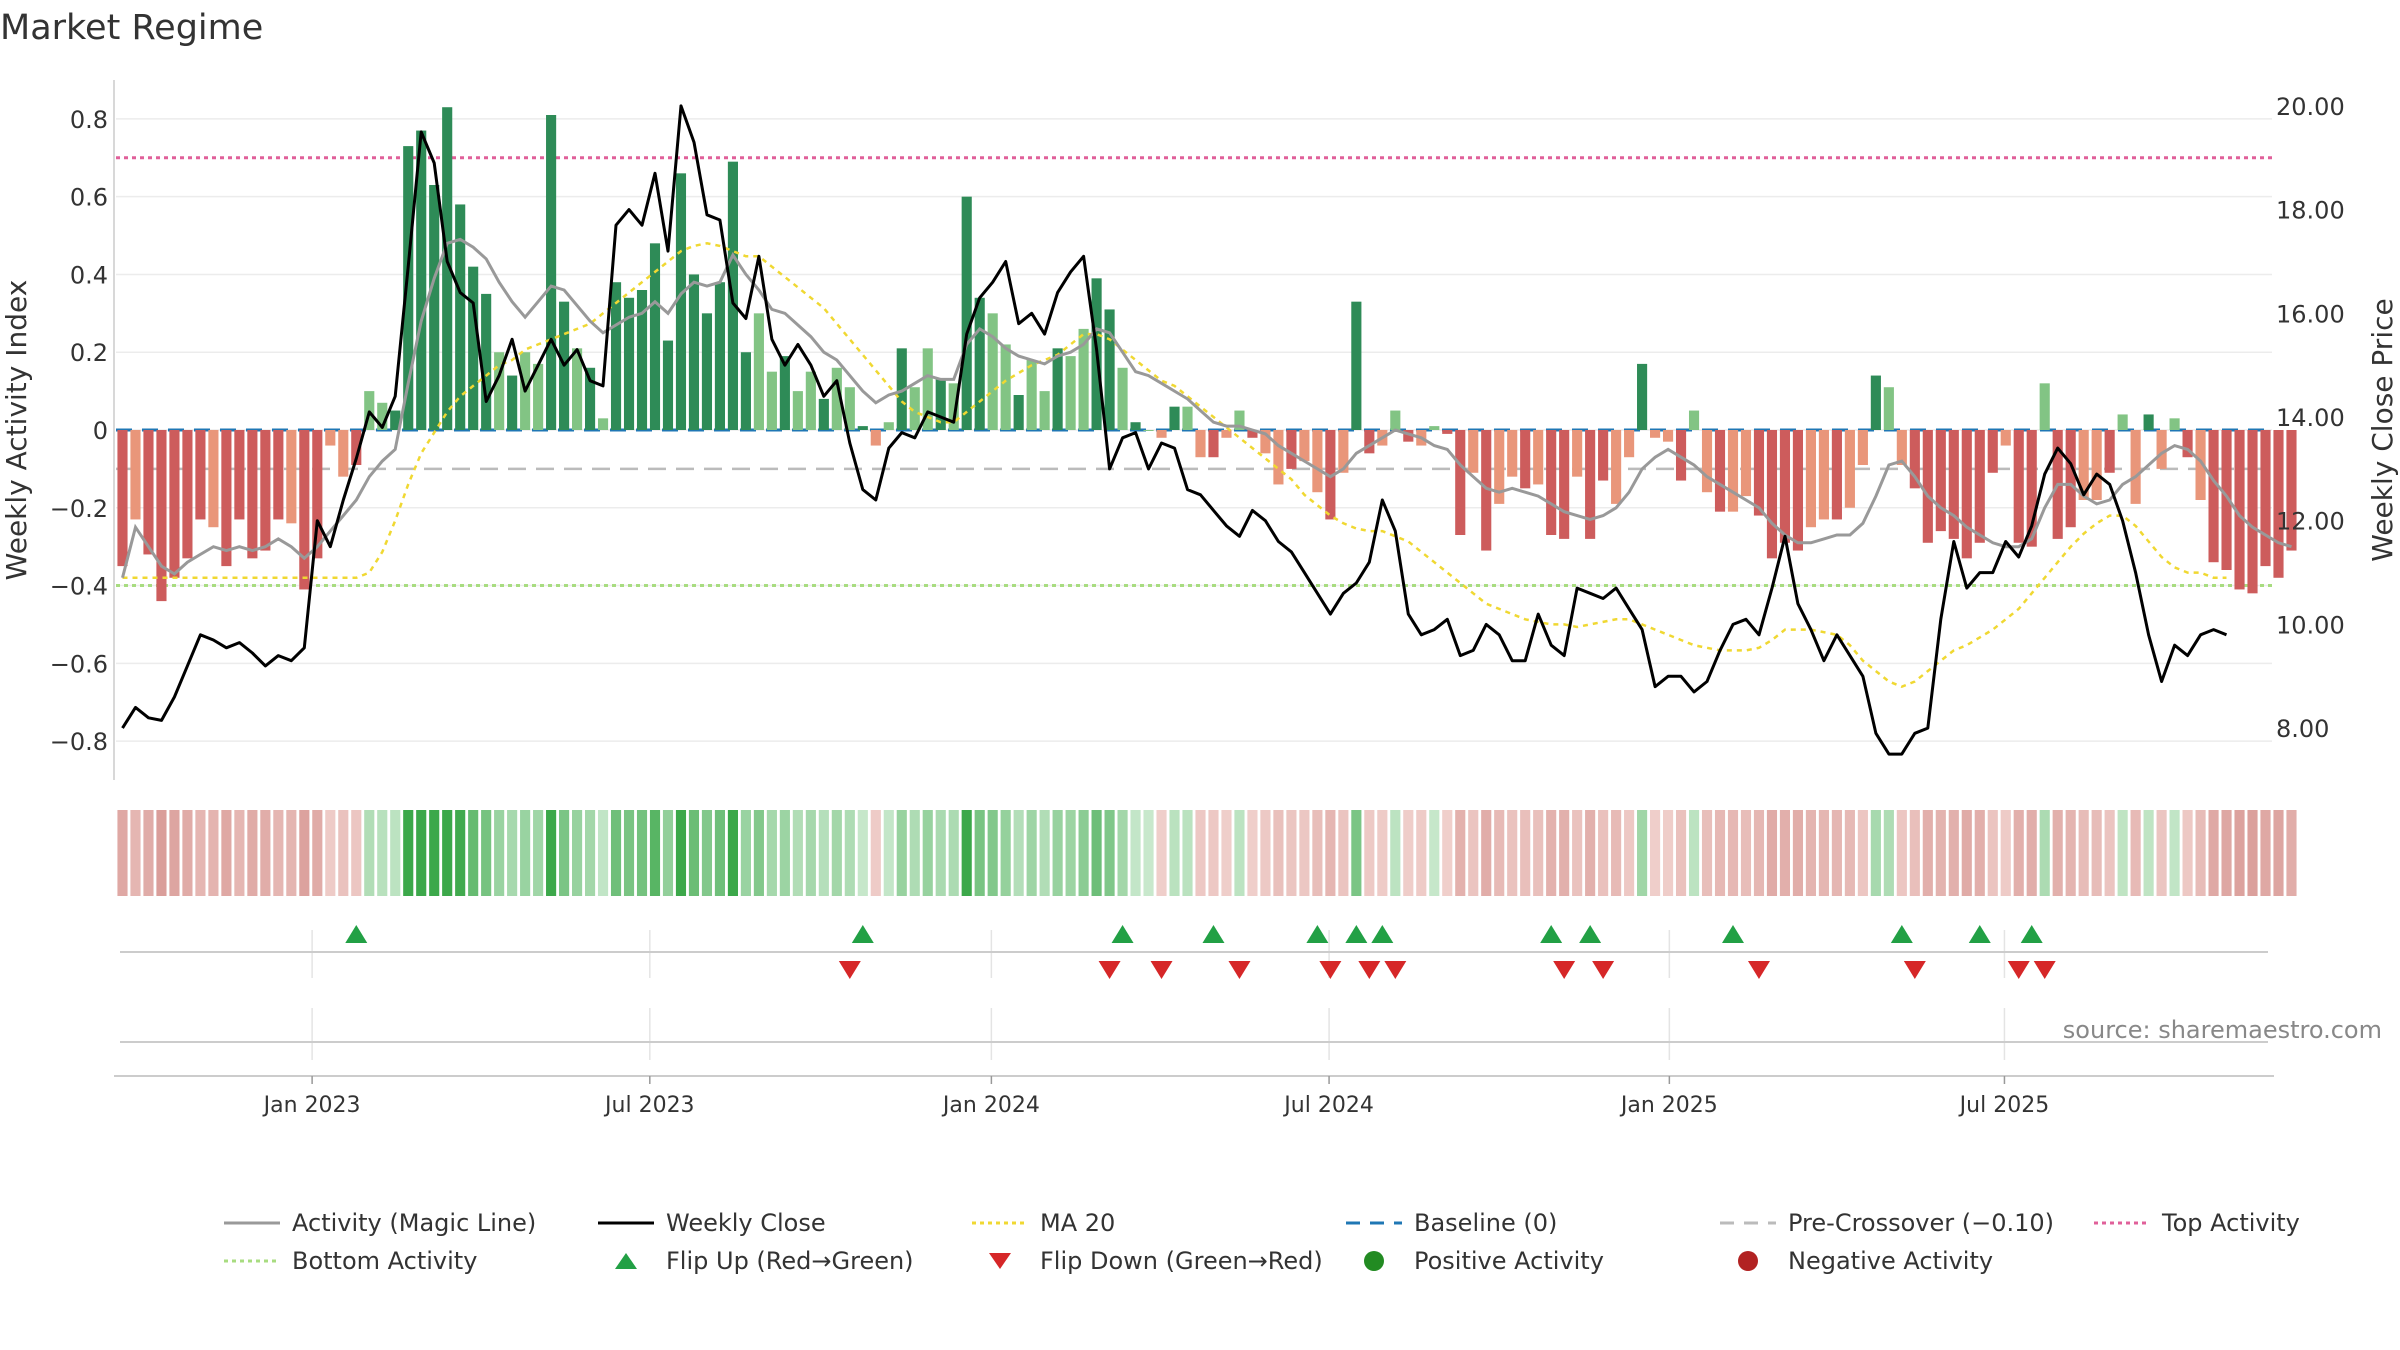  What do you see at coordinates (2382, 429) in the screenshot?
I see `y2-axis-label: Weekly Close Price` at bounding box center [2382, 429].